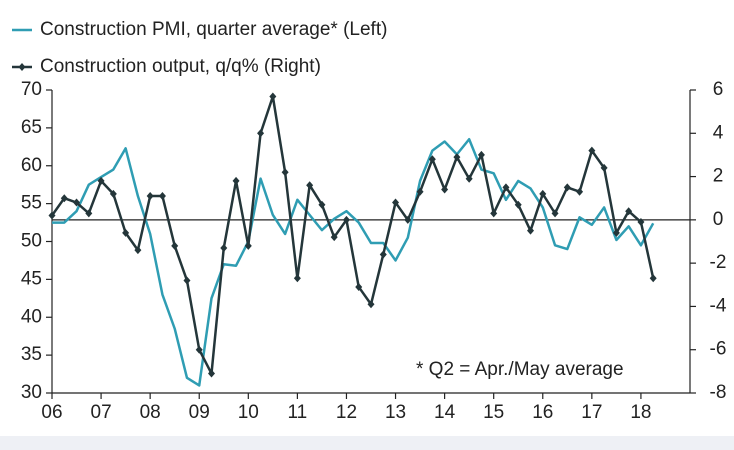  What do you see at coordinates (640, 412) in the screenshot?
I see `x-tick-label: 18` at bounding box center [640, 412].